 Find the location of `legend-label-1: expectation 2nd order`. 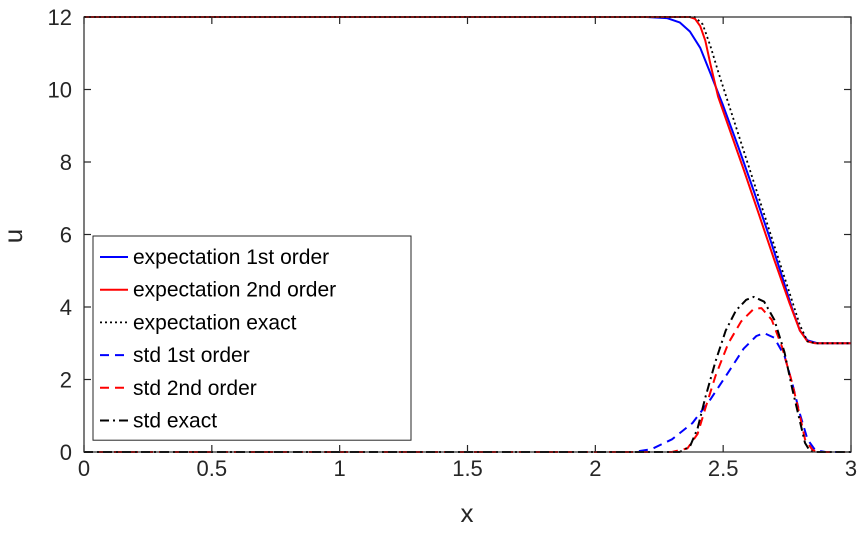

legend-label-1: expectation 2nd order is located at coordinates (234, 290).